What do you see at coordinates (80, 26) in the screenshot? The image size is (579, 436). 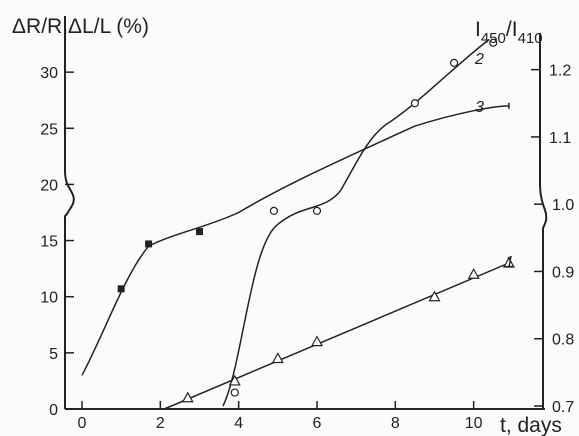 I see `left-axis-label: ΔR/R,ΔL/L (%)` at bounding box center [80, 26].